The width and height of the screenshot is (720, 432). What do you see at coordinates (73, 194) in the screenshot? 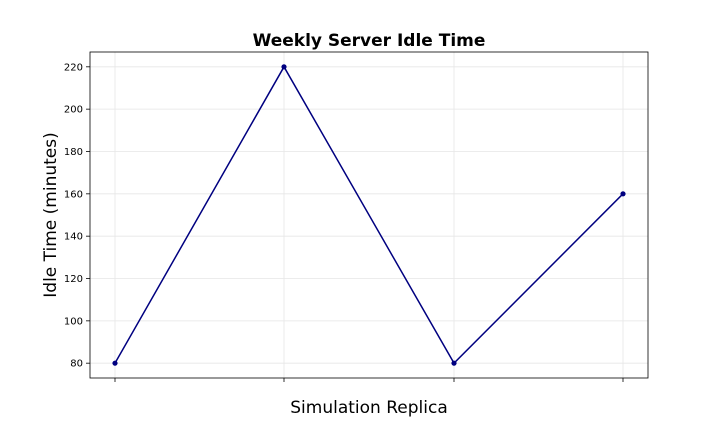
I see `y-tick-label: 160` at bounding box center [73, 194].